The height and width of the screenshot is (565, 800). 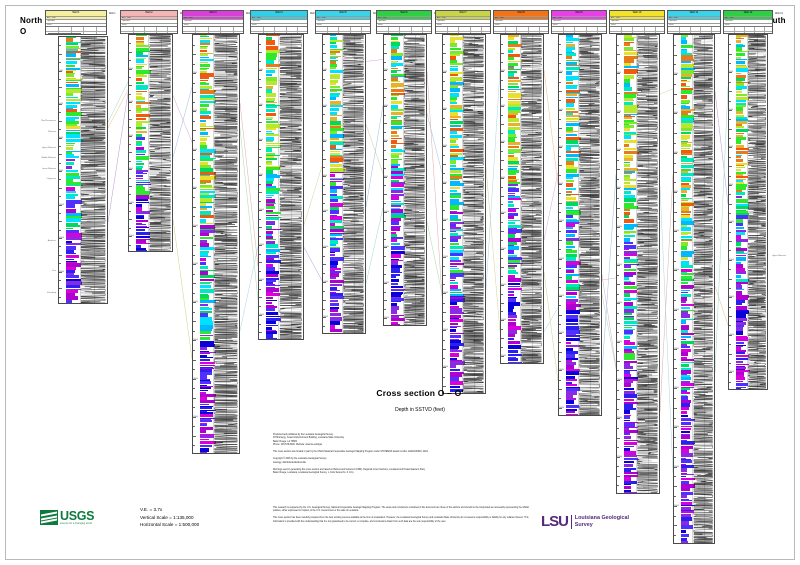 What do you see at coordinates (583, 524) in the screenshot?
I see `lsu-line-2: Survey` at bounding box center [583, 524].